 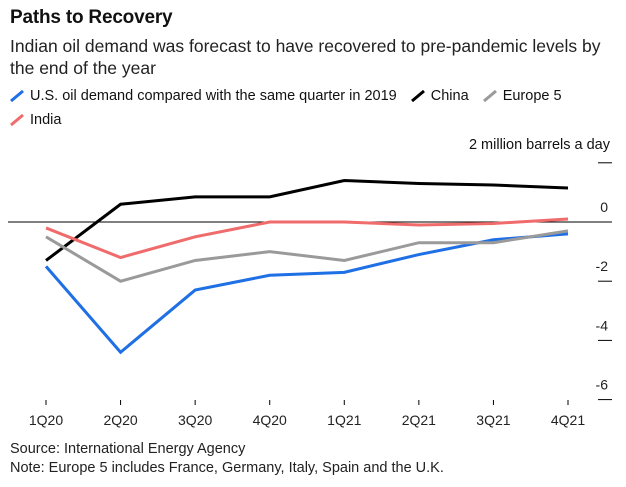 I want to click on legend-item-india: India, so click(x=35, y=120).